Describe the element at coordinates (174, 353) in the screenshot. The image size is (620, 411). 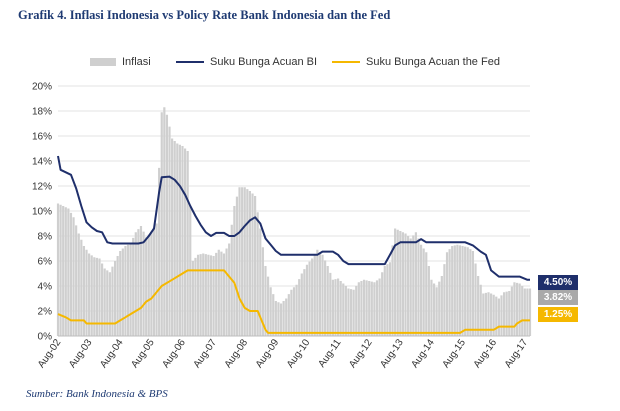
I see `x-tick-label: Aug-06` at that location.